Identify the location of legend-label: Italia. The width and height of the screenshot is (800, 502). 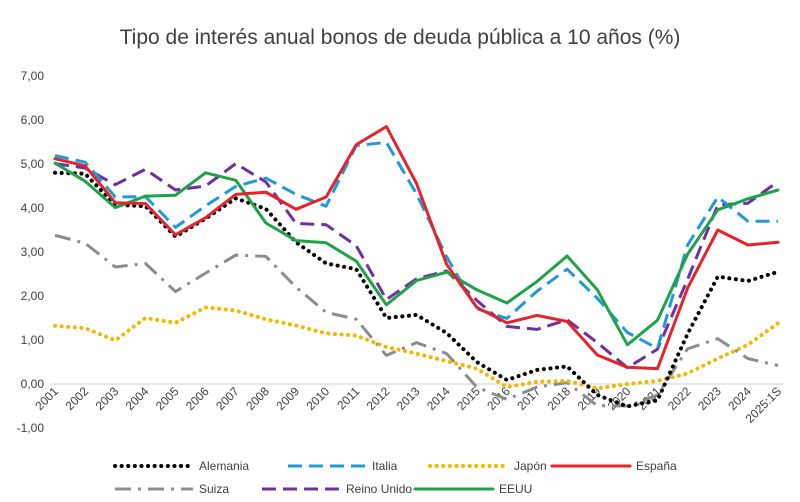
(385, 466).